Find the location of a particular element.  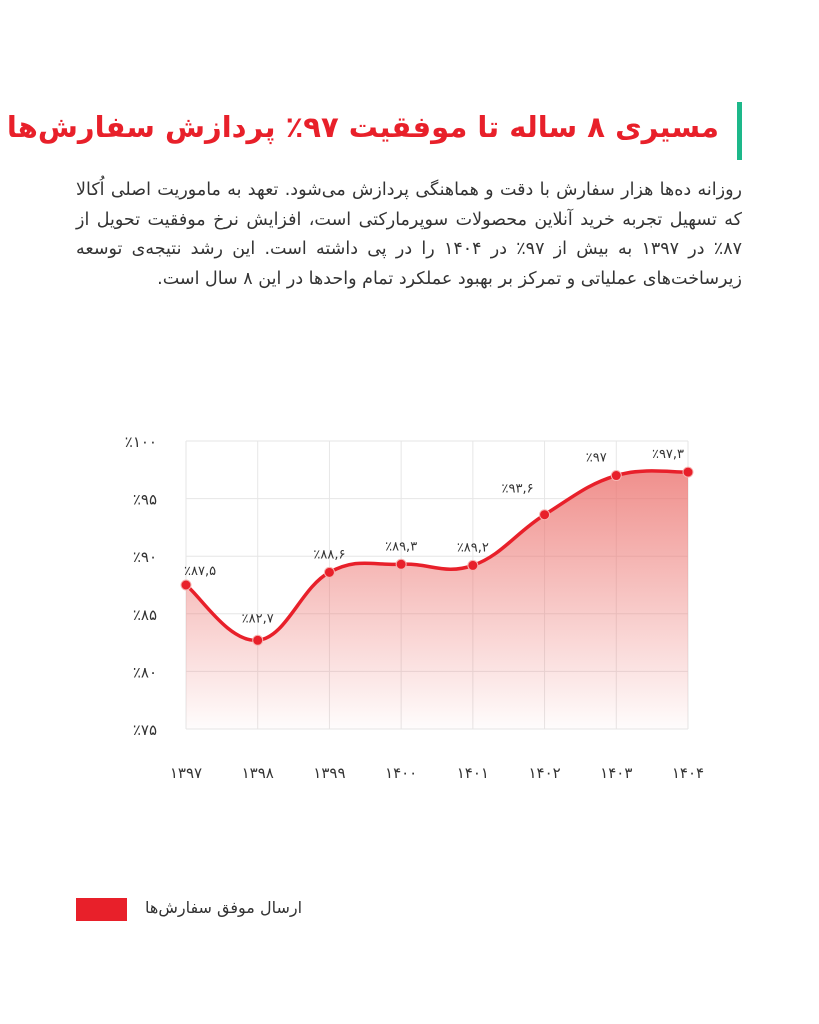

x-tick-label: ۱۳۹۹ is located at coordinates (329, 773).